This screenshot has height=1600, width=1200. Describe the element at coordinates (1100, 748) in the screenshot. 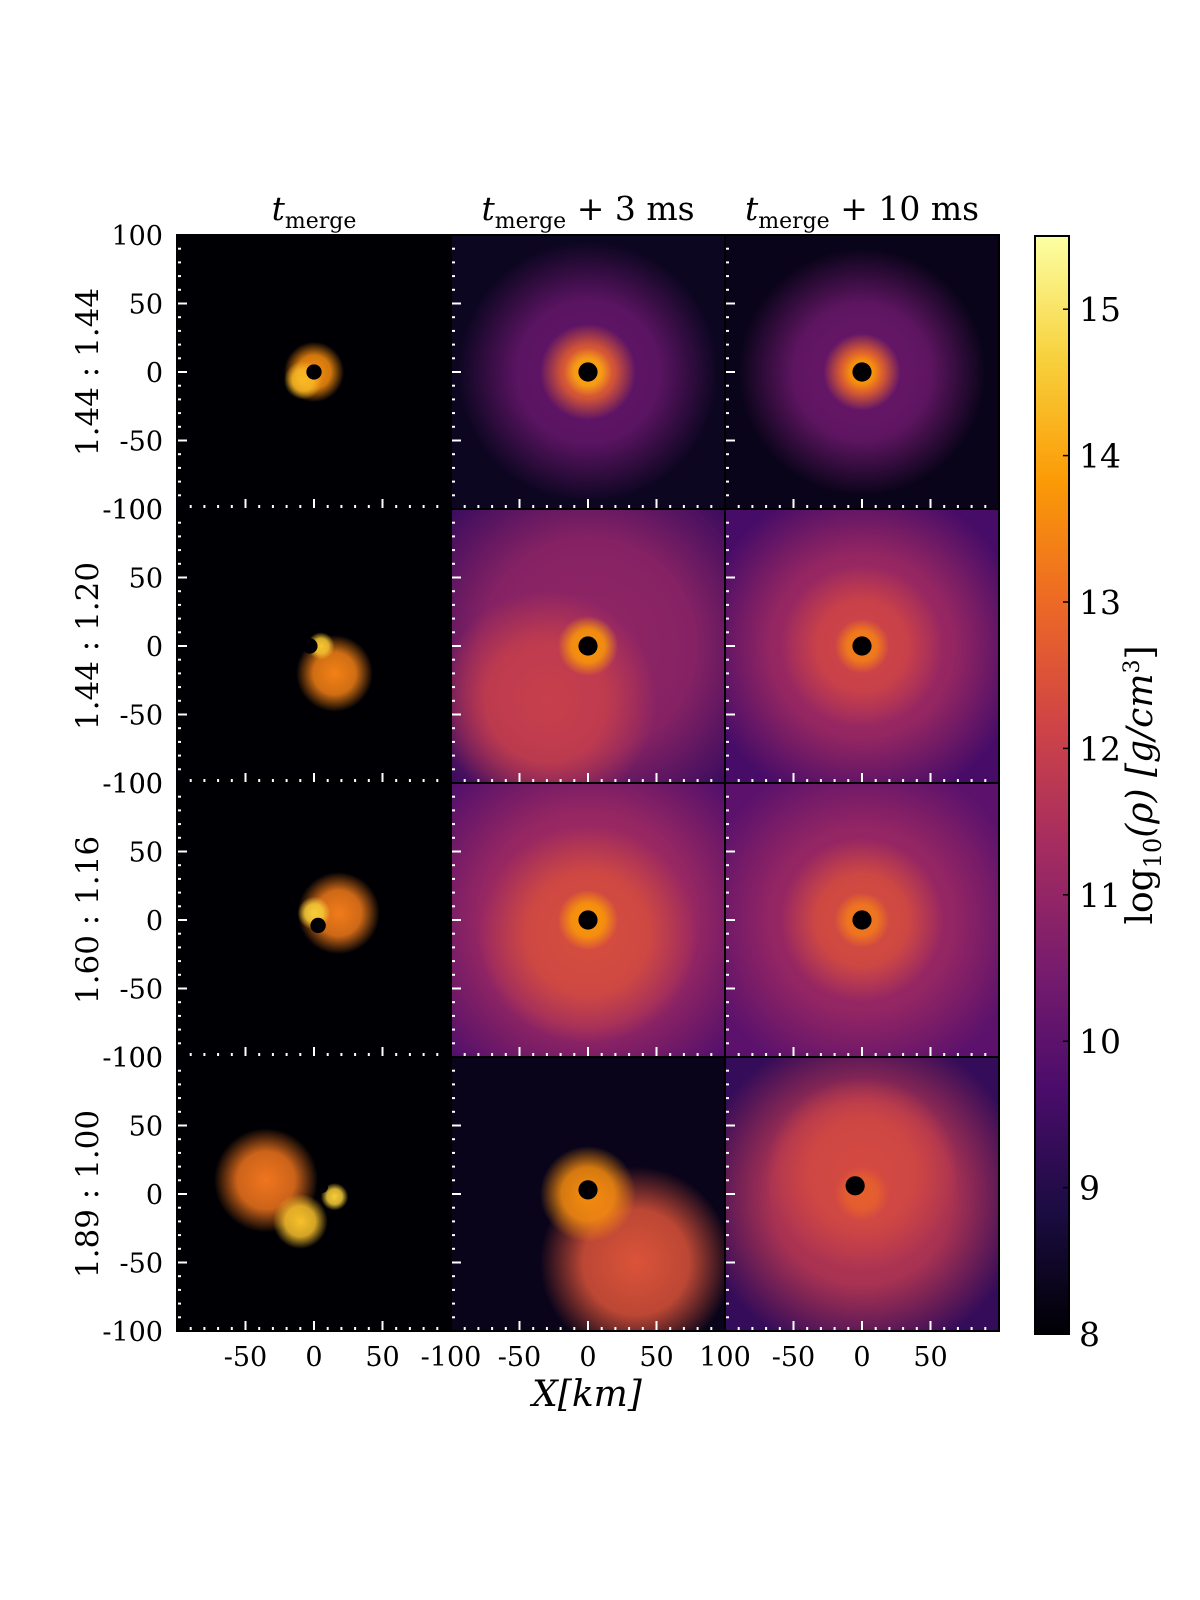

I see `colorbar-tick-label: 12` at that location.